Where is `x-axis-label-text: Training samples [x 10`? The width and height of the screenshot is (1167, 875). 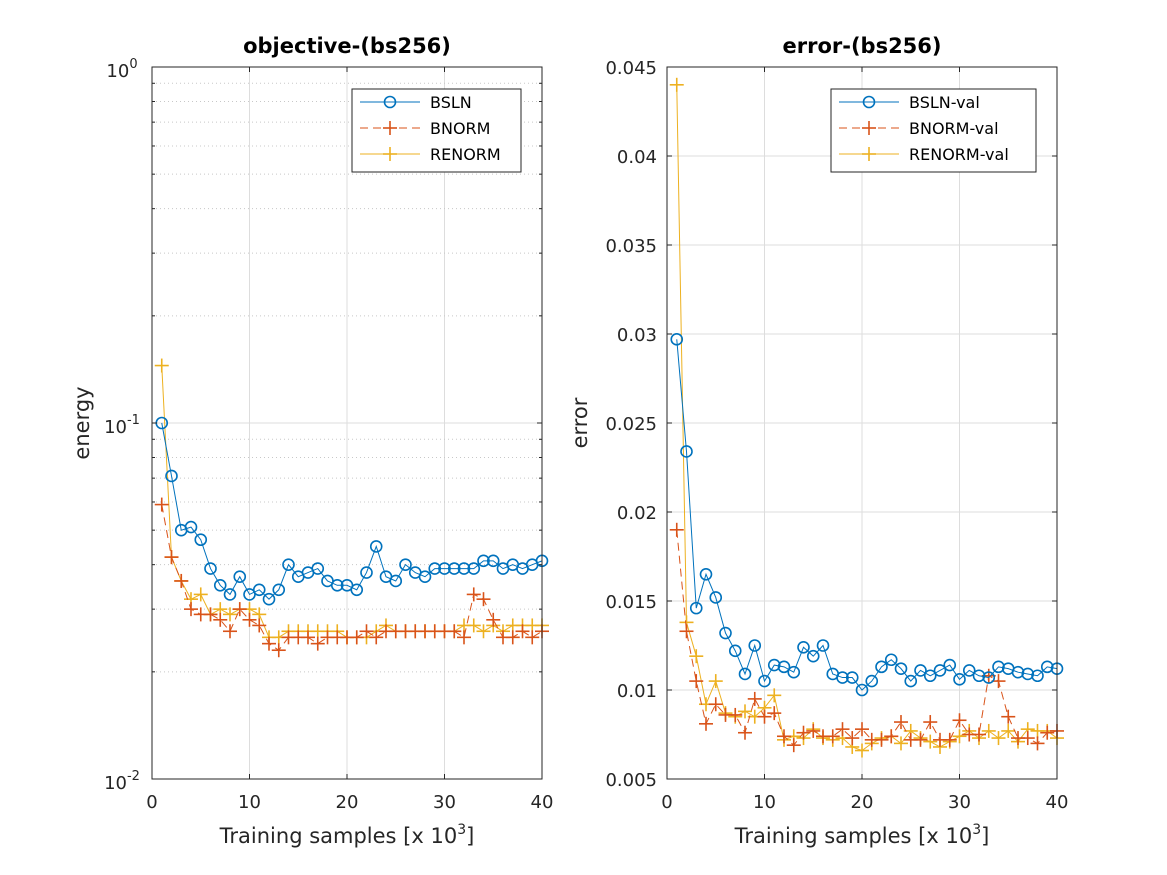
x-axis-label-text: Training samples [x 10 is located at coordinates (853, 836).